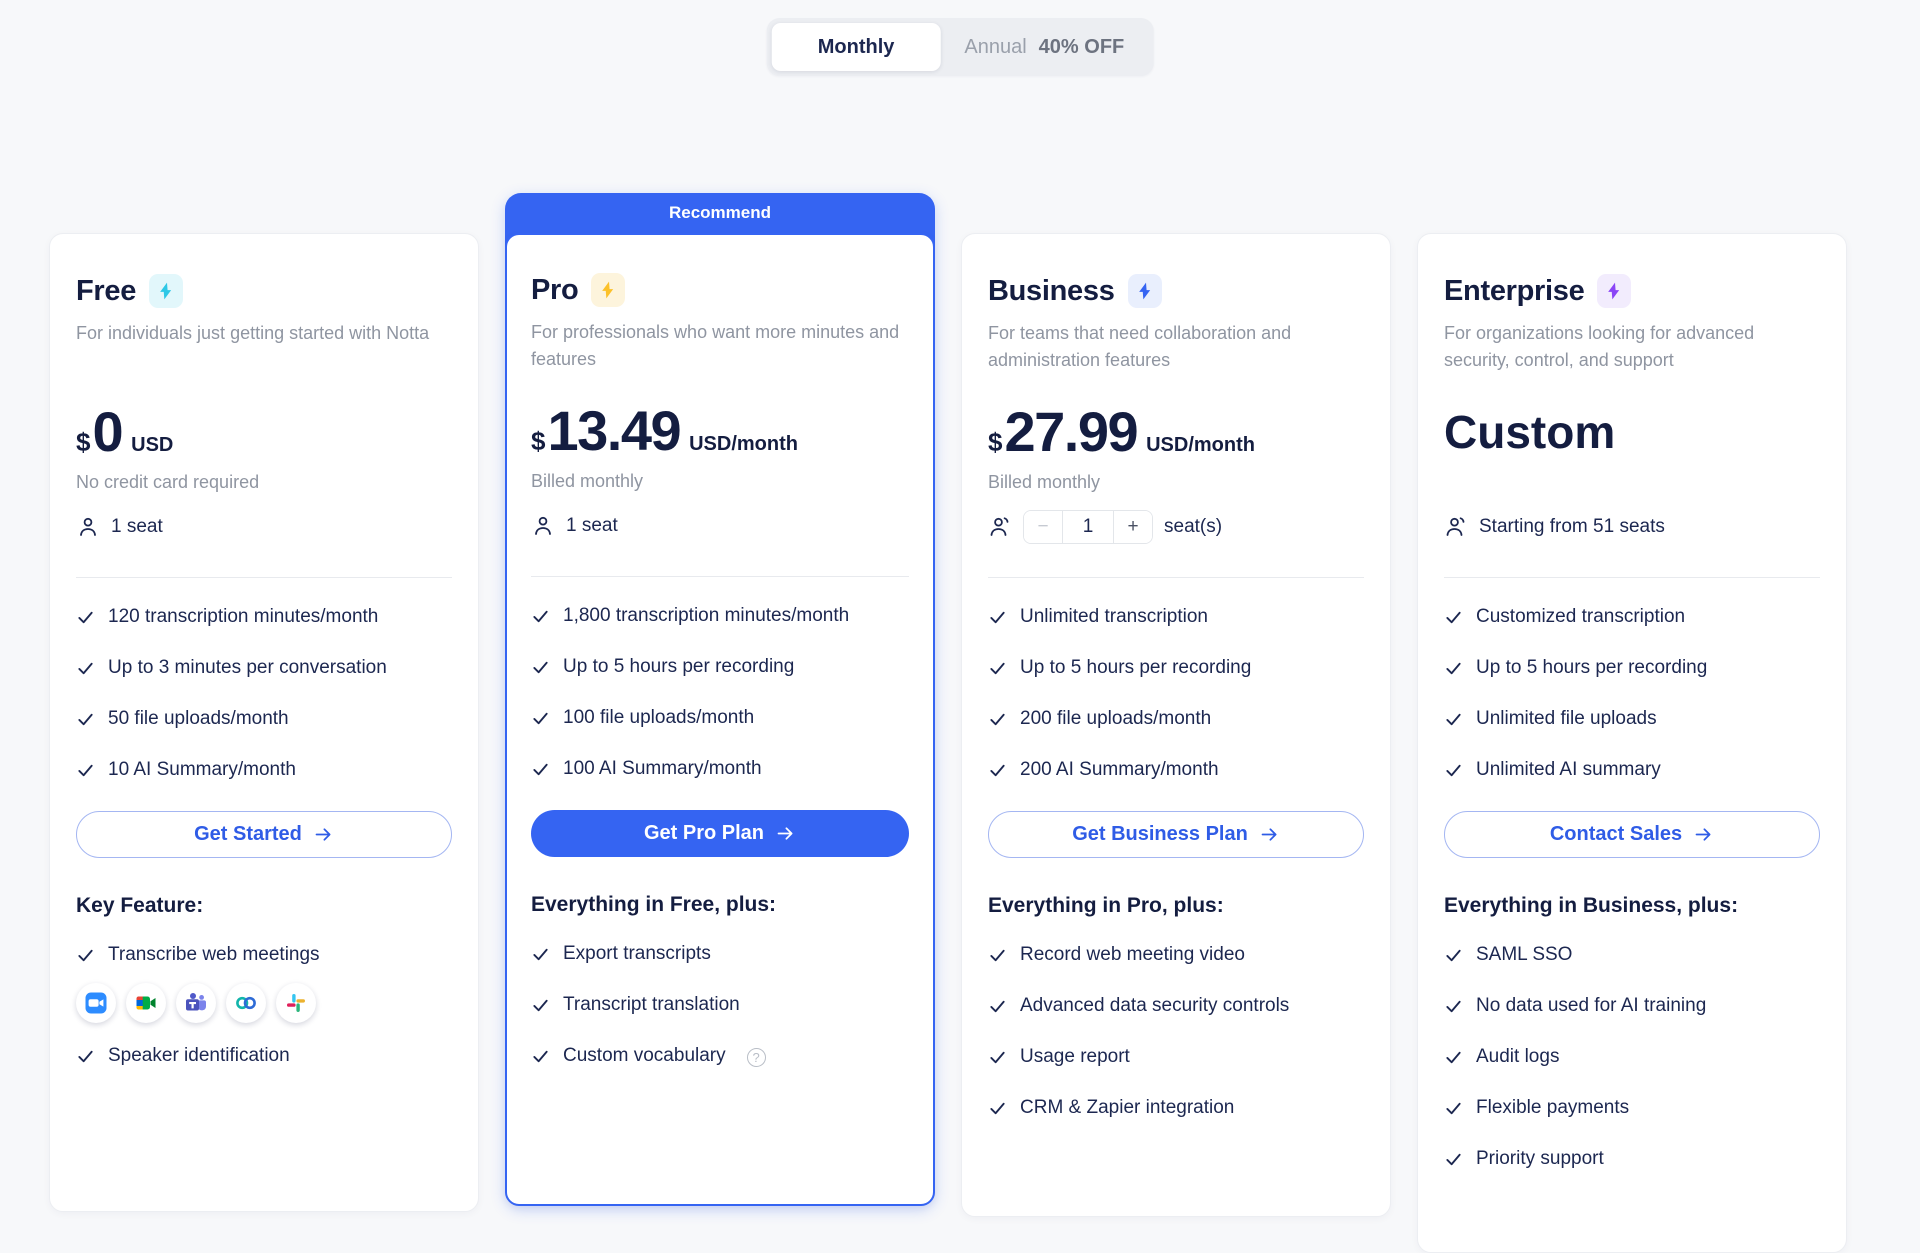 This screenshot has width=1920, height=1253. Describe the element at coordinates (1193, 526) in the screenshot. I see `seat-label: seat(s)` at that location.